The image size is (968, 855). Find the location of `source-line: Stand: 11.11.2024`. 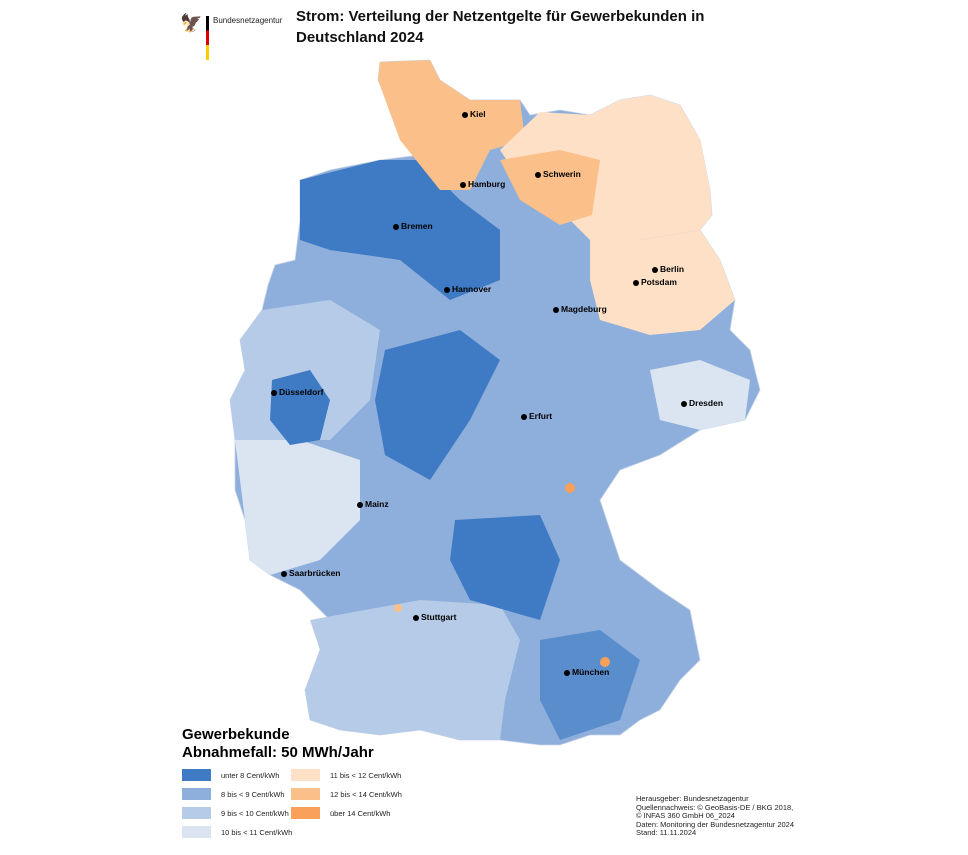

source-line: Stand: 11.11.2024 is located at coordinates (666, 832).